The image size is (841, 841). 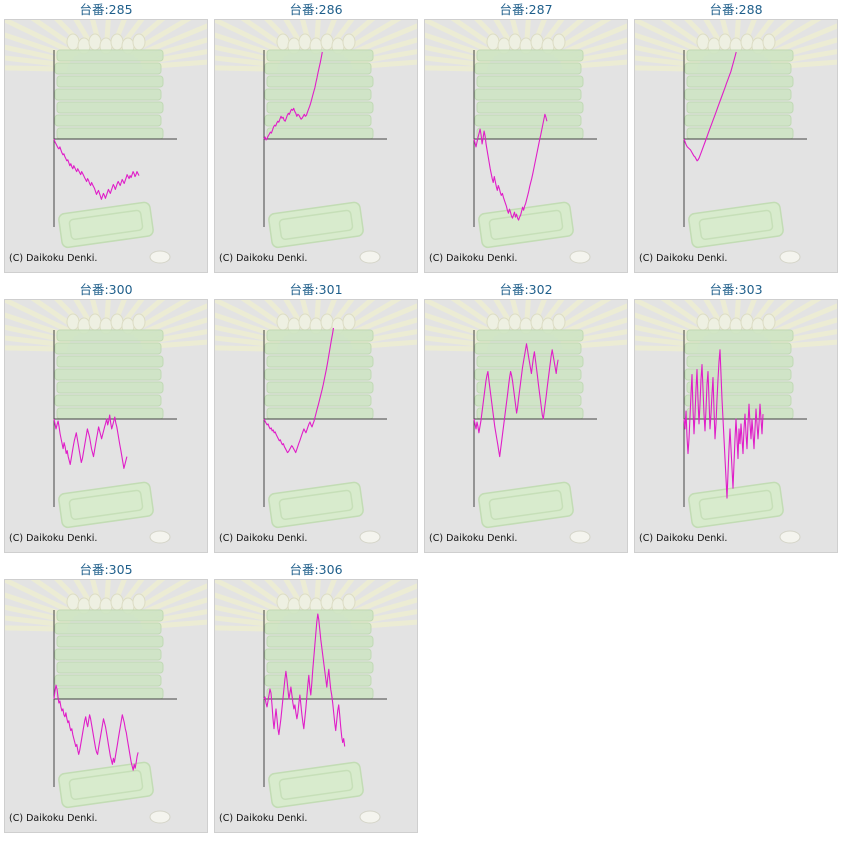 I want to click on machine-graph-panel: 台番:301 (C) Daikoku Denki., so click(x=316, y=418).